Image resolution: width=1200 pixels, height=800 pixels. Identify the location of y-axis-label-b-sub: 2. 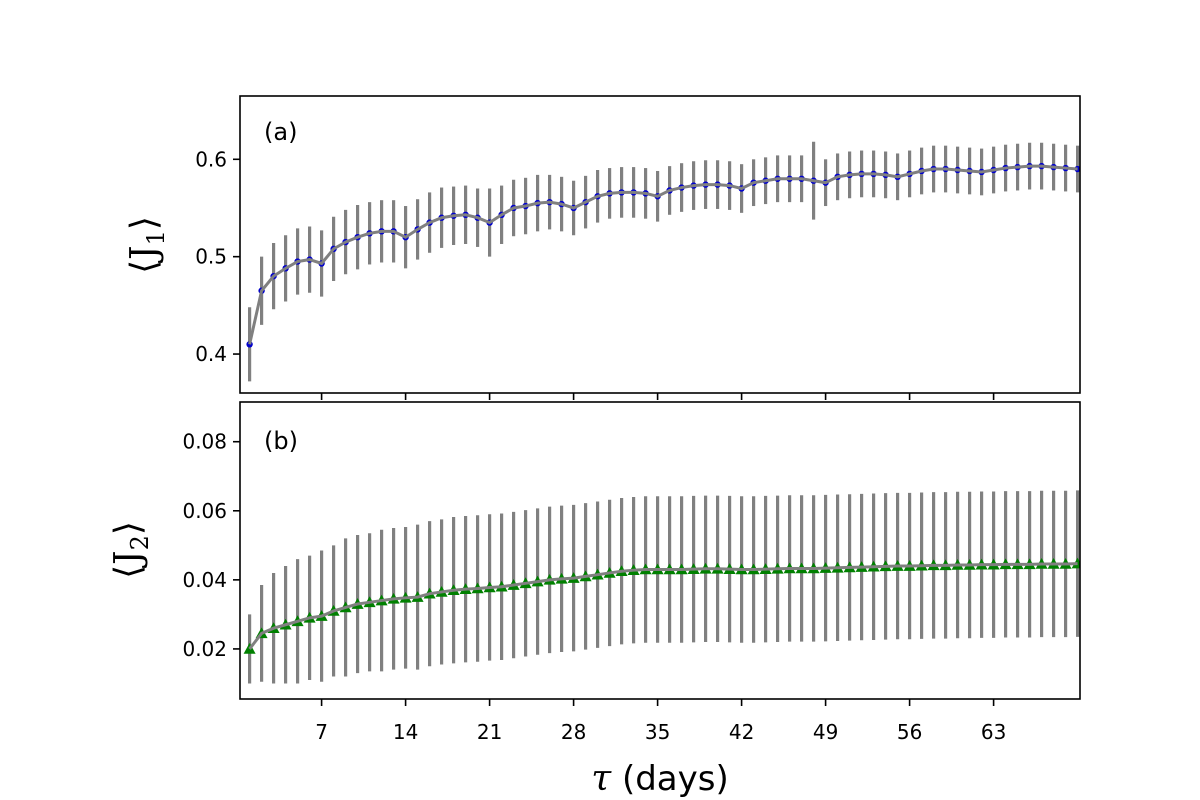
(140, 542).